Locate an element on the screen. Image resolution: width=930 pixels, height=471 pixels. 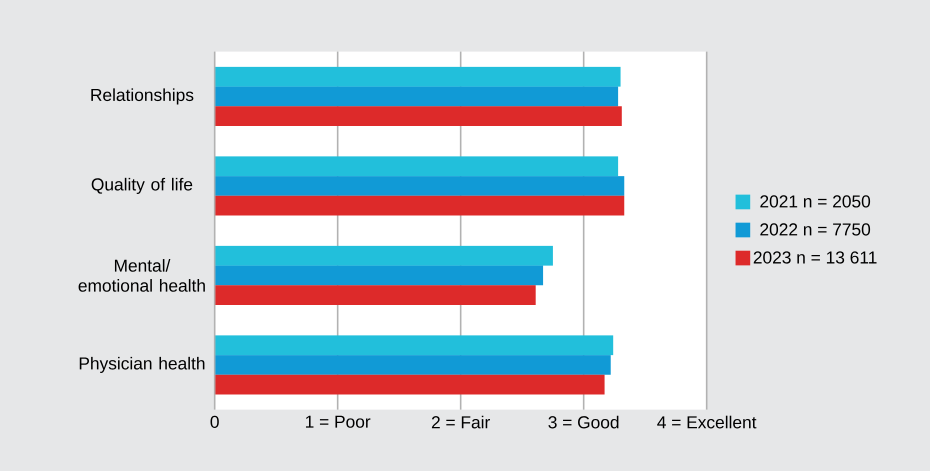
legend-label: 2021 n = 2050 is located at coordinates (815, 201).